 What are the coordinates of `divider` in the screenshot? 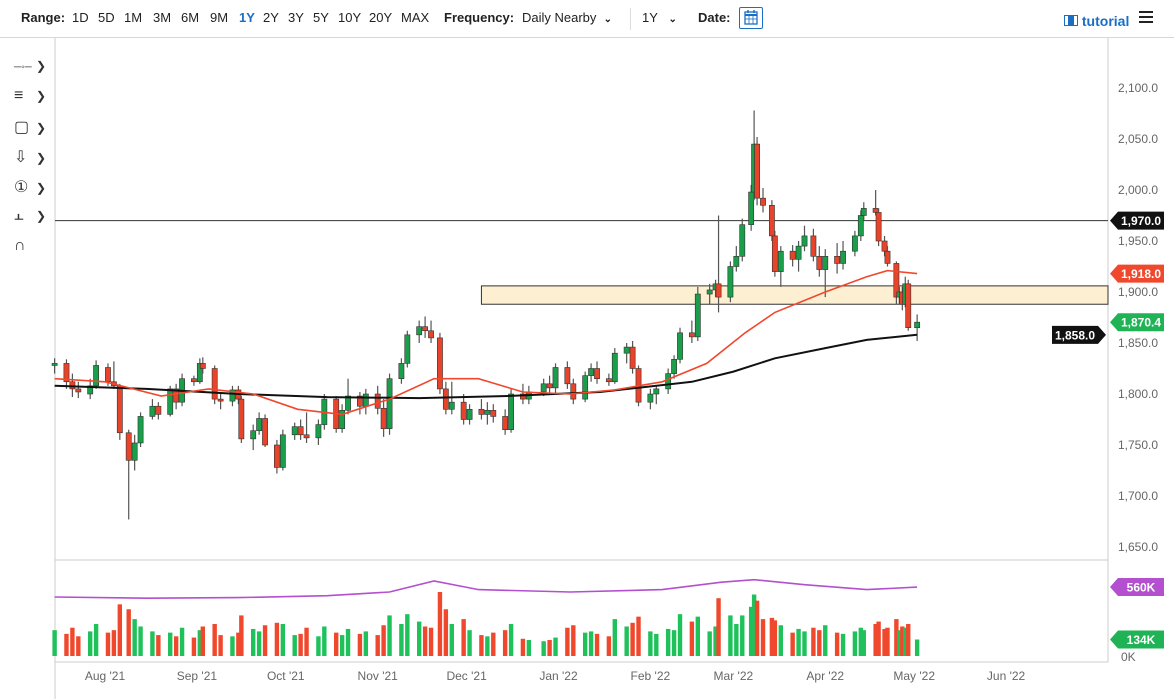 It's located at (630, 19).